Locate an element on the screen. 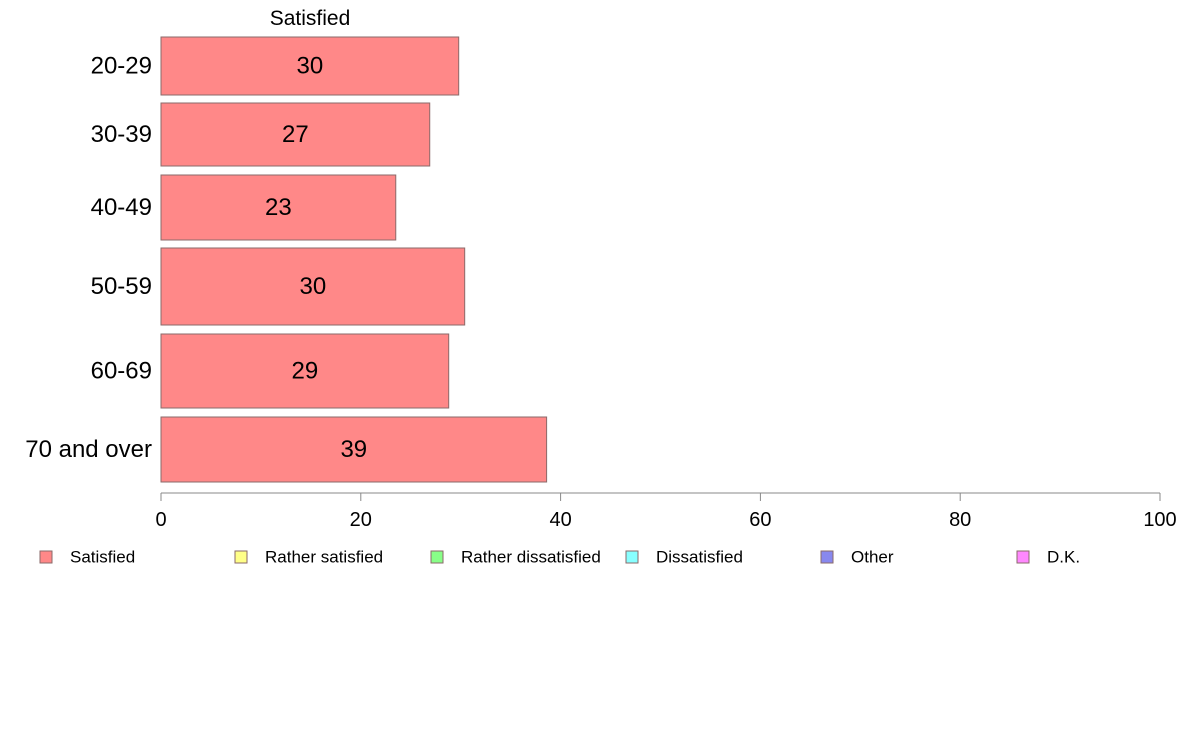 This screenshot has width=1188, height=736. legend-label: D.K. is located at coordinates (1063, 557).